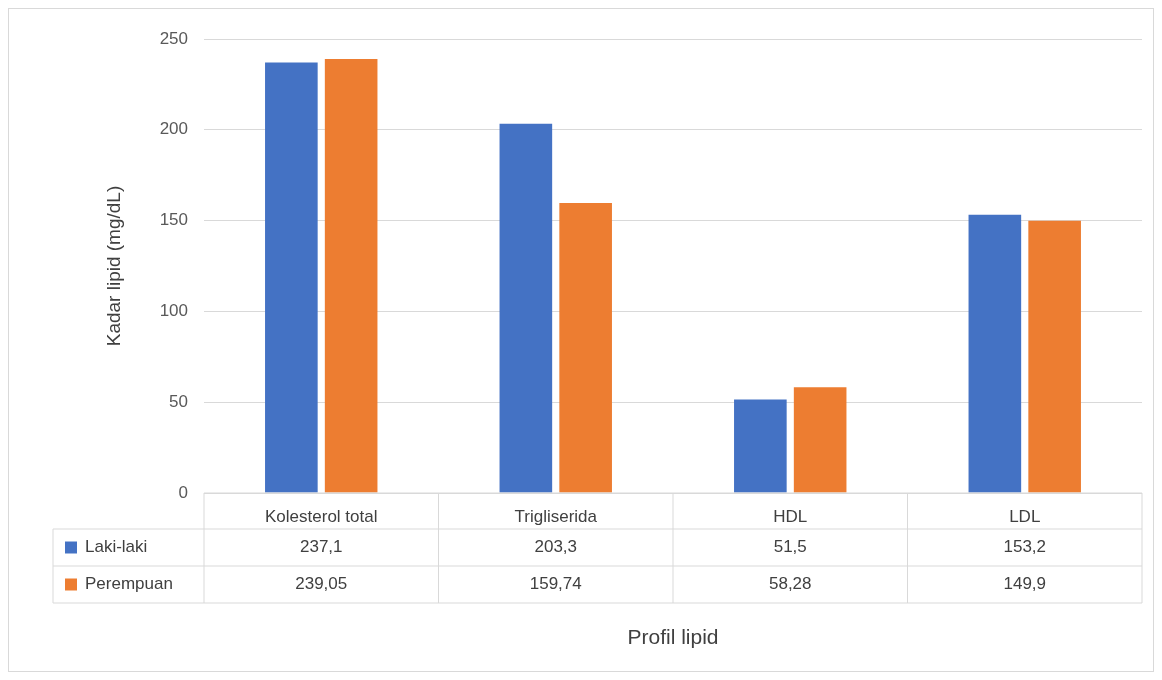 Image resolution: width=1162 pixels, height=680 pixels. I want to click on legend-label: Perempuan, so click(129, 584).